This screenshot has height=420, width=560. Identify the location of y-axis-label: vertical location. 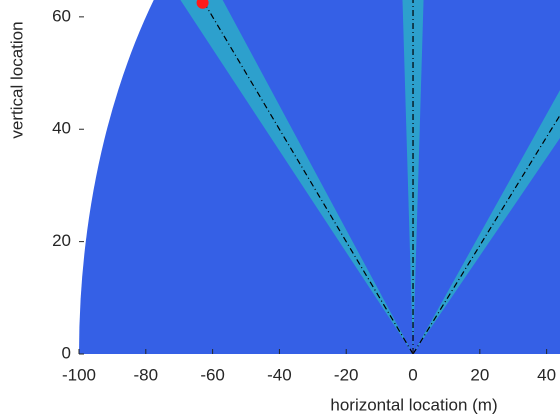
(16, 79).